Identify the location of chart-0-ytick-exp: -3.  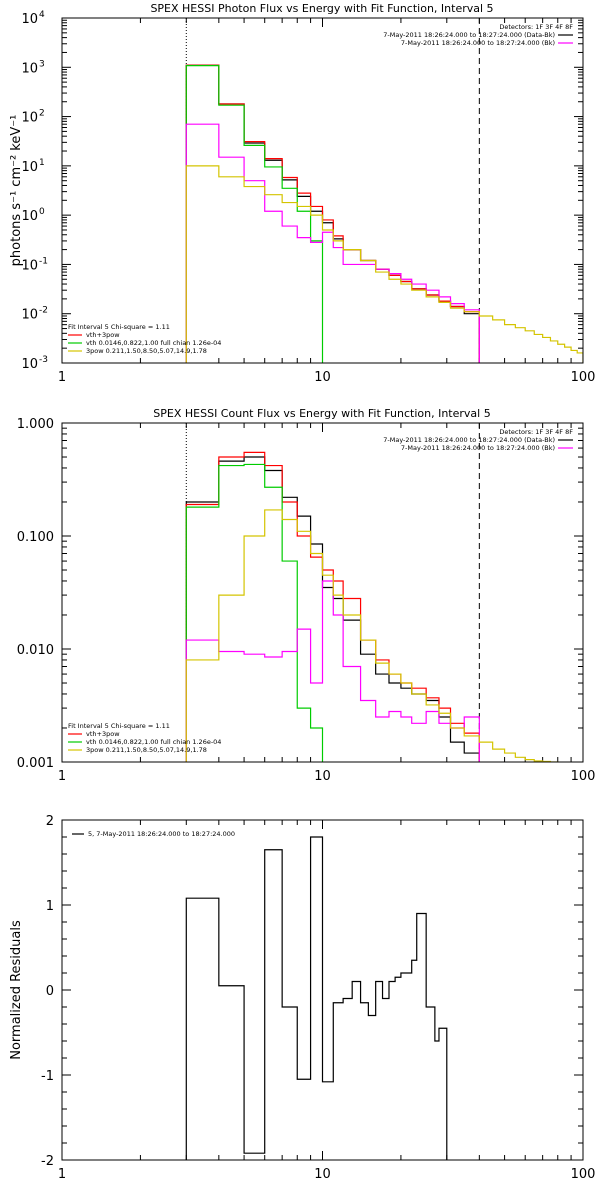
(43, 360).